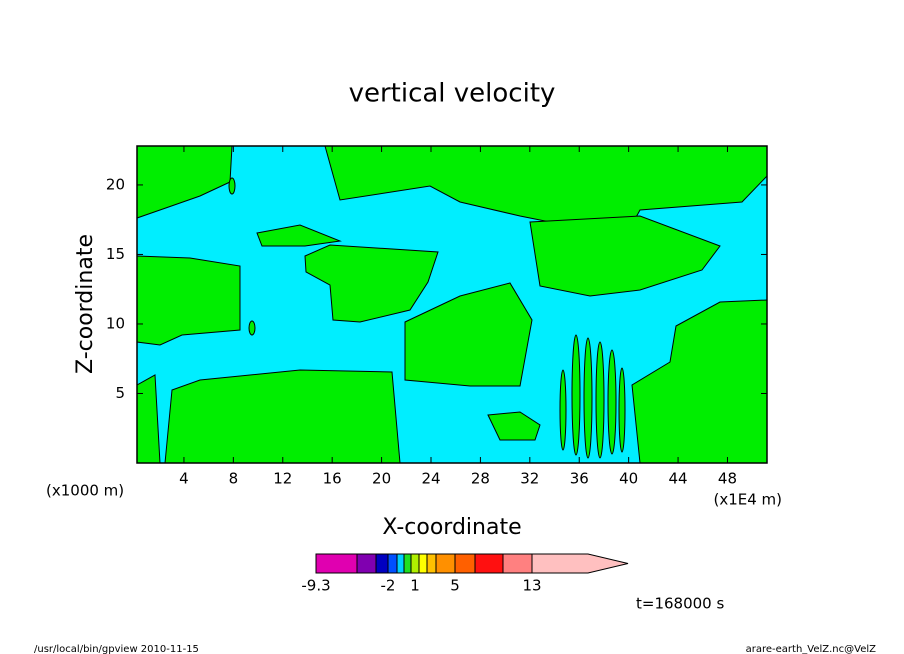 This screenshot has height=654, width=904. I want to click on colorbar-label: -9.3, so click(315, 586).